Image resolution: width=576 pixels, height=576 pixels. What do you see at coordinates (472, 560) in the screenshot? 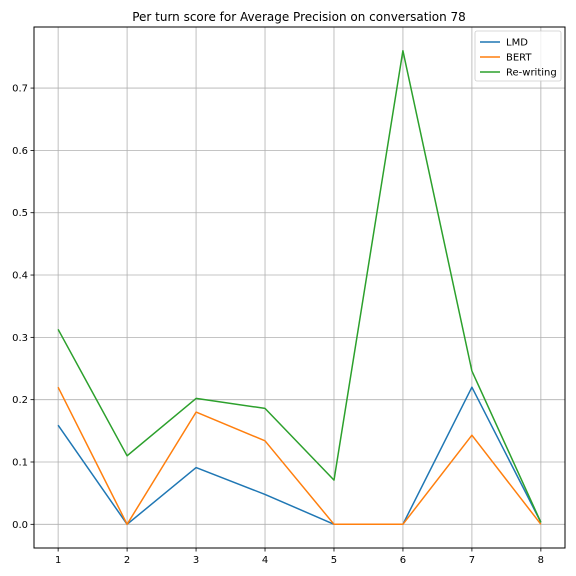
I see `x-tick-label: 7` at bounding box center [472, 560].